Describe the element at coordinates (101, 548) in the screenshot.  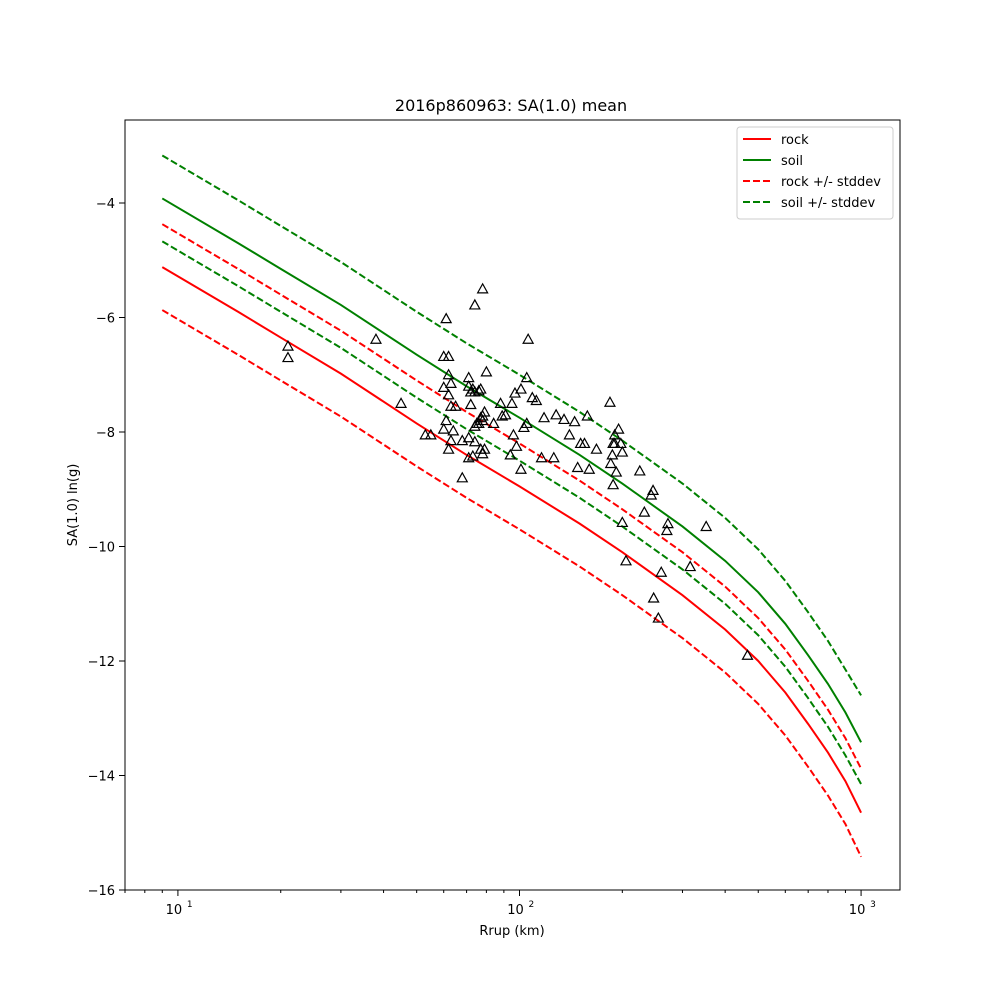
I see `y-tick-label: −10` at that location.